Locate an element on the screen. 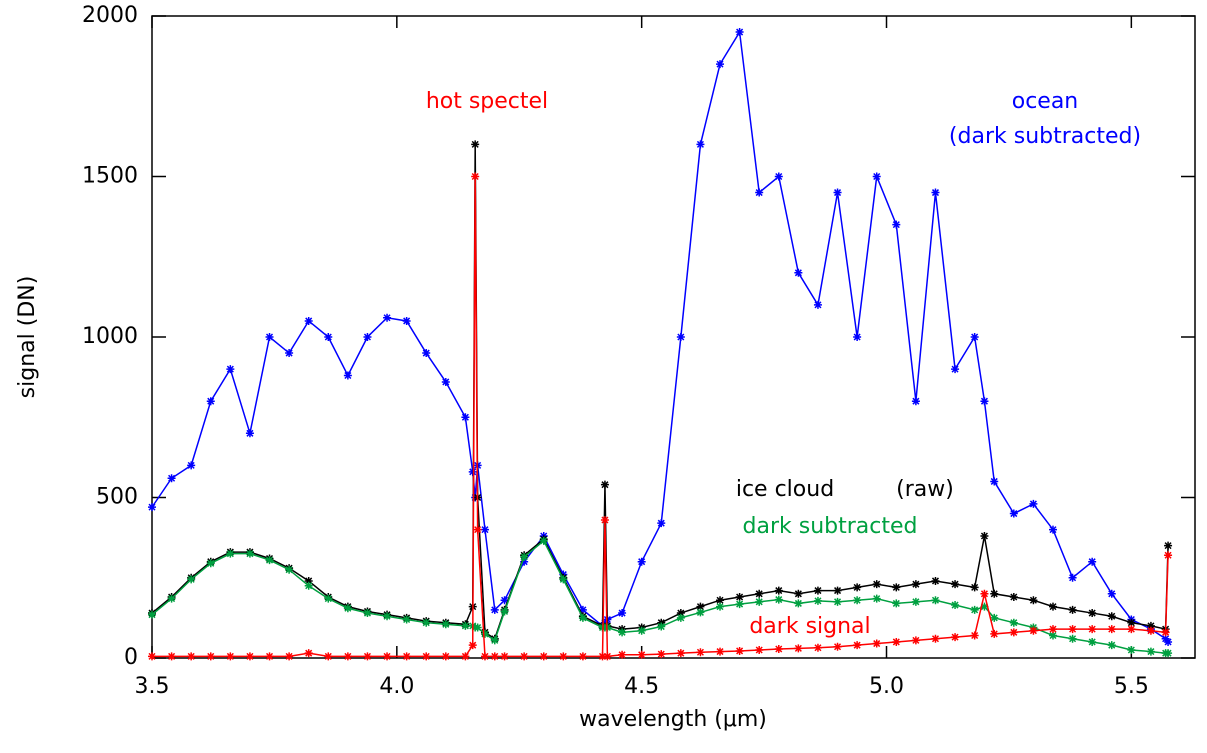  y-tick-label: 1500 is located at coordinates (110, 176).